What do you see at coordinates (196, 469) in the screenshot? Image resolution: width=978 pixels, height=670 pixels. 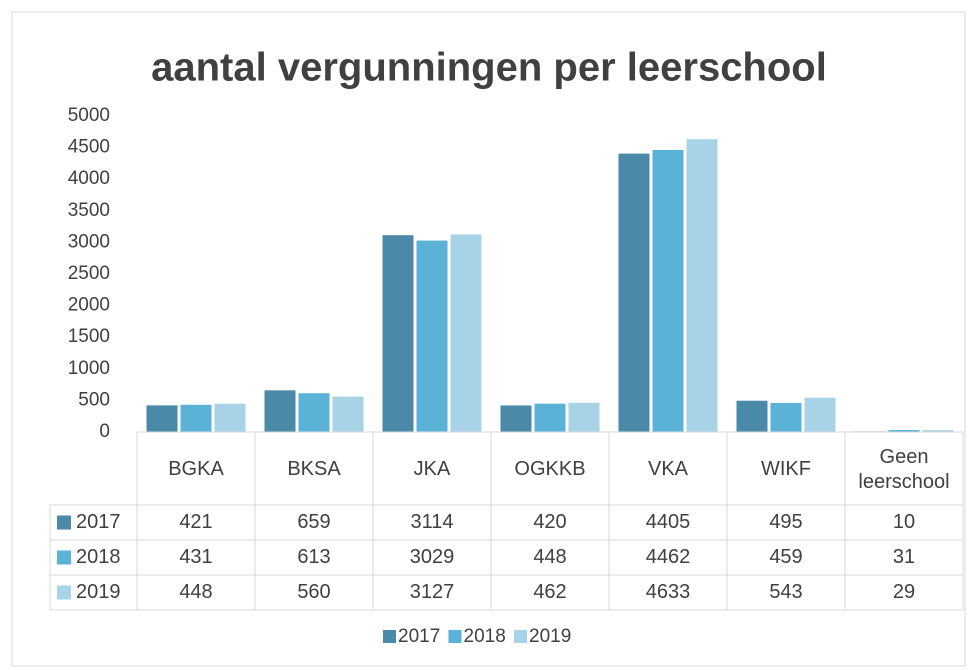 I see `category-label: BGKA` at bounding box center [196, 469].